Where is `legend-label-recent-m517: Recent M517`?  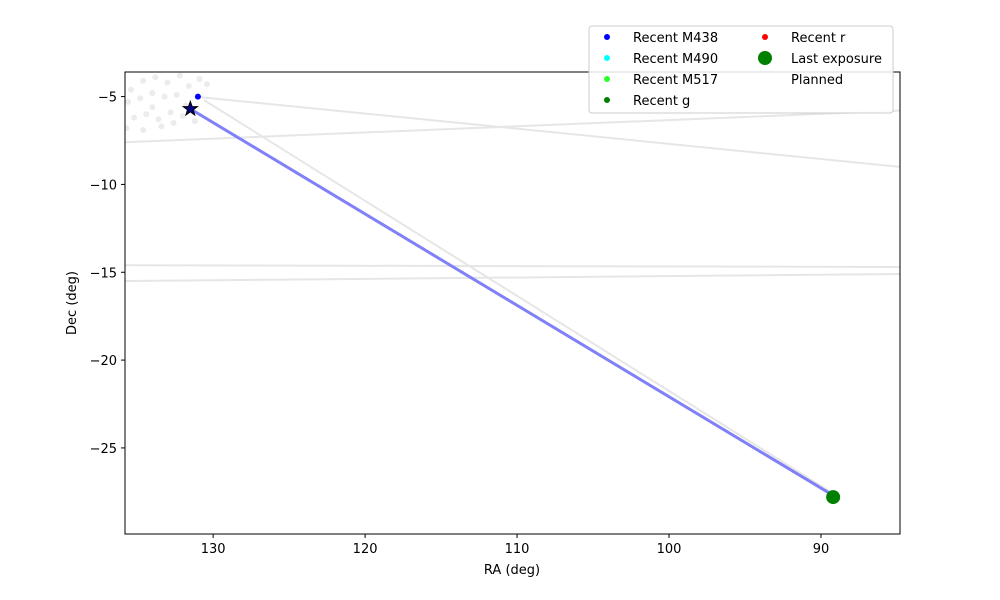
legend-label-recent-m517: Recent M517 is located at coordinates (675, 80).